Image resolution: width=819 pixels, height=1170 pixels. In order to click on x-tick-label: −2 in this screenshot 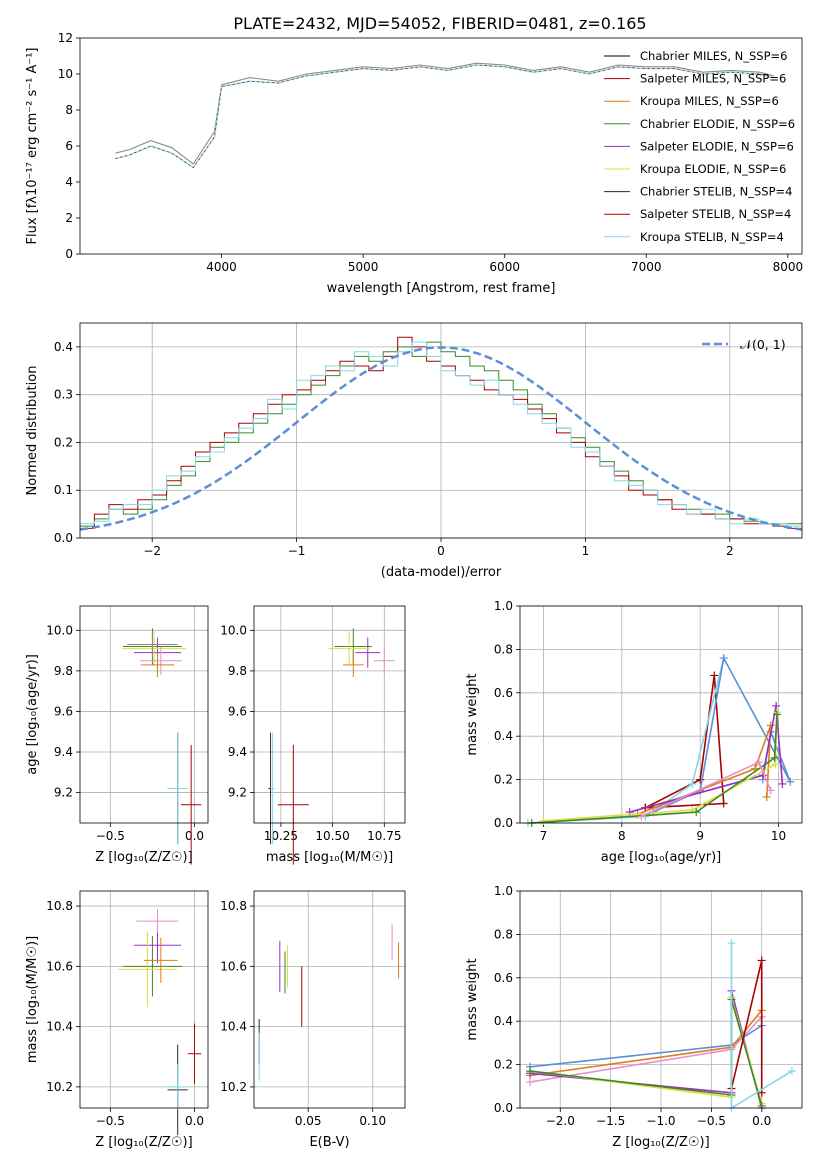, I will do `click(152, 551)`.